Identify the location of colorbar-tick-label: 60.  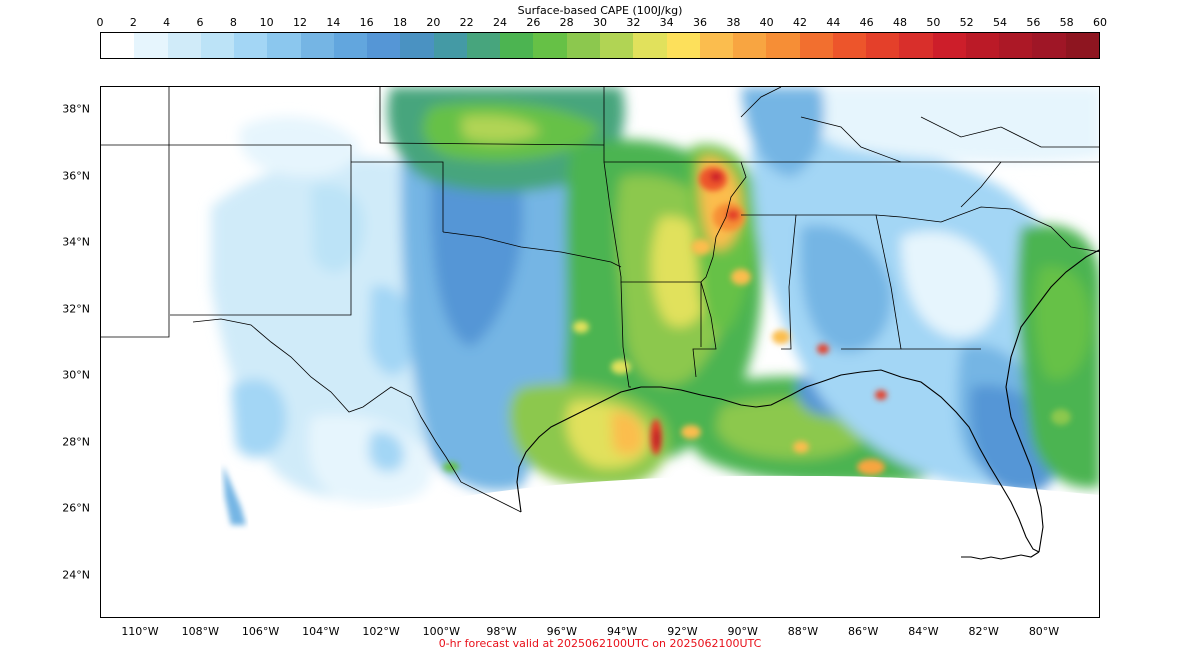
(1100, 22).